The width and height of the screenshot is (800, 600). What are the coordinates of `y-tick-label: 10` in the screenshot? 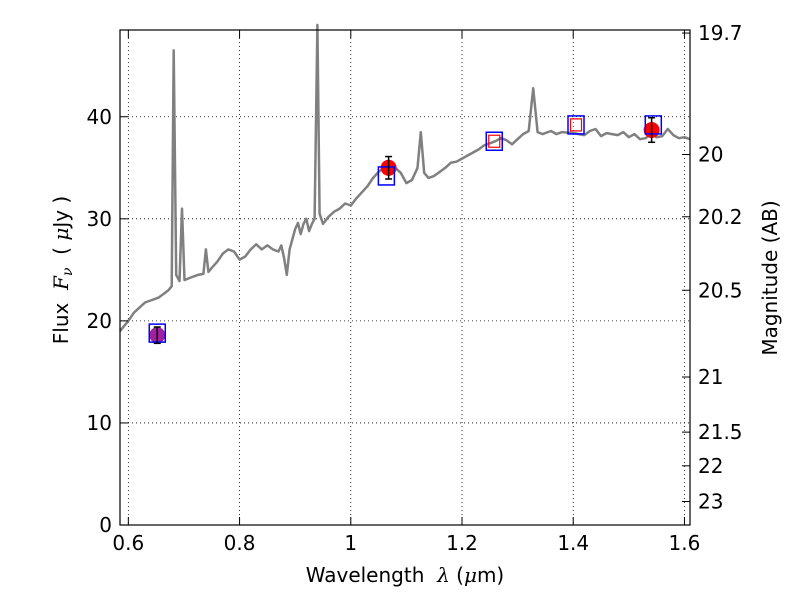 It's located at (99, 423).